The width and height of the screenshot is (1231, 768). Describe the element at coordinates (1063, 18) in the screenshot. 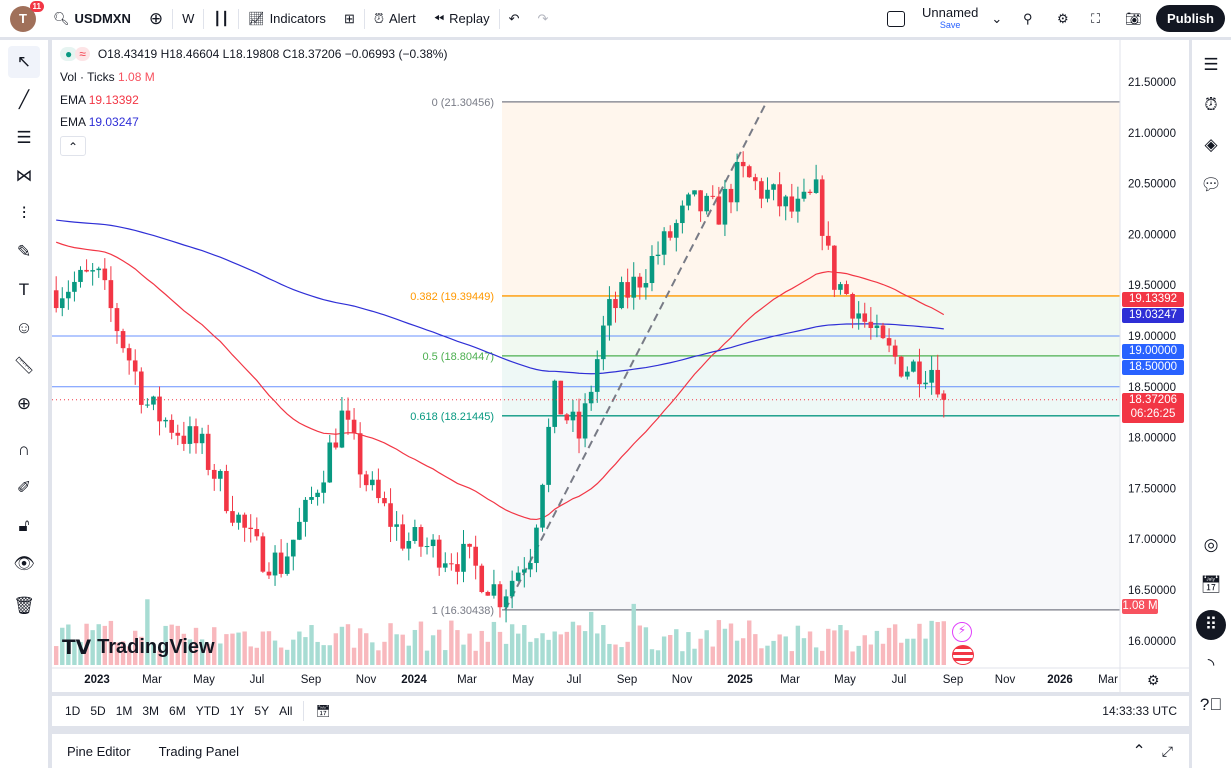

I see `settings-button: ⚙︎` at that location.